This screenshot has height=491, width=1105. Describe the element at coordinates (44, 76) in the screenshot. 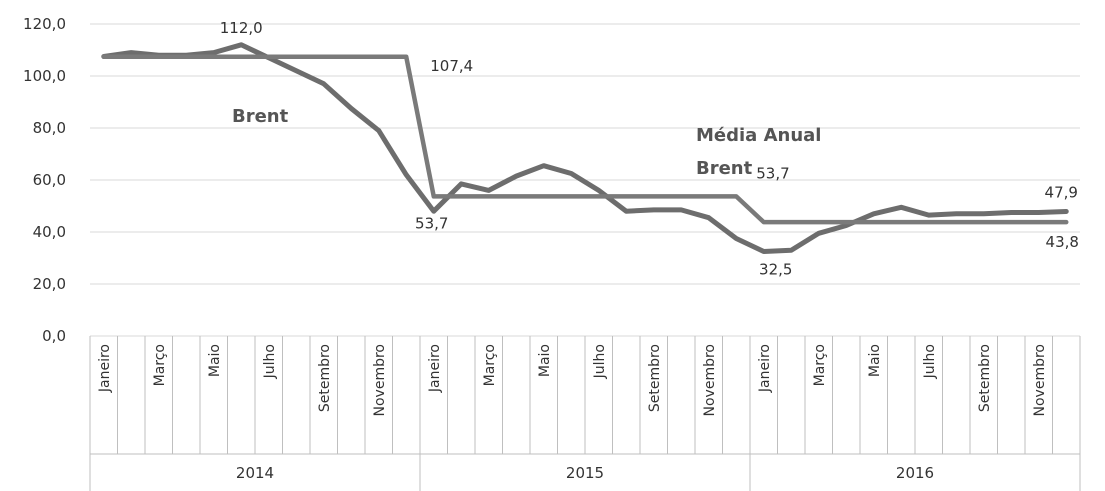

I see `y-tick-label: 100,0` at that location.